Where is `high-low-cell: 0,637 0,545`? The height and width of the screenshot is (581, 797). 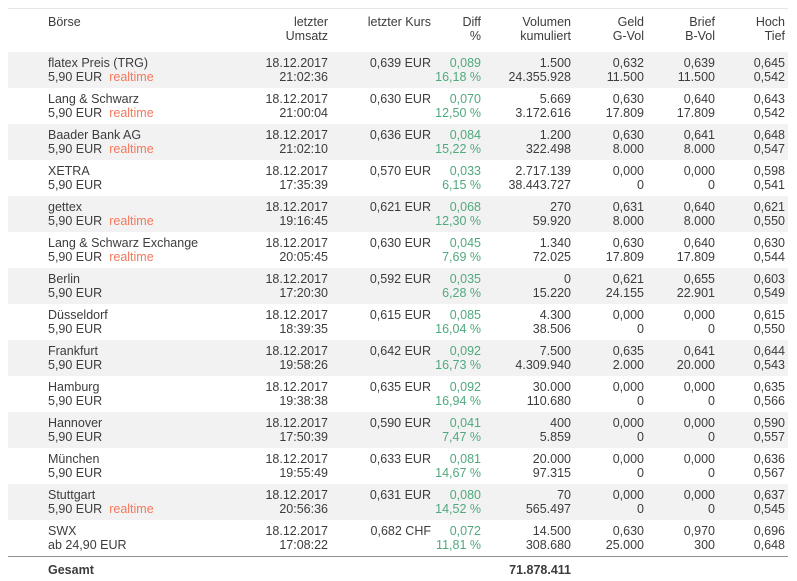
high-low-cell: 0,637 0,545 is located at coordinates (751, 502).